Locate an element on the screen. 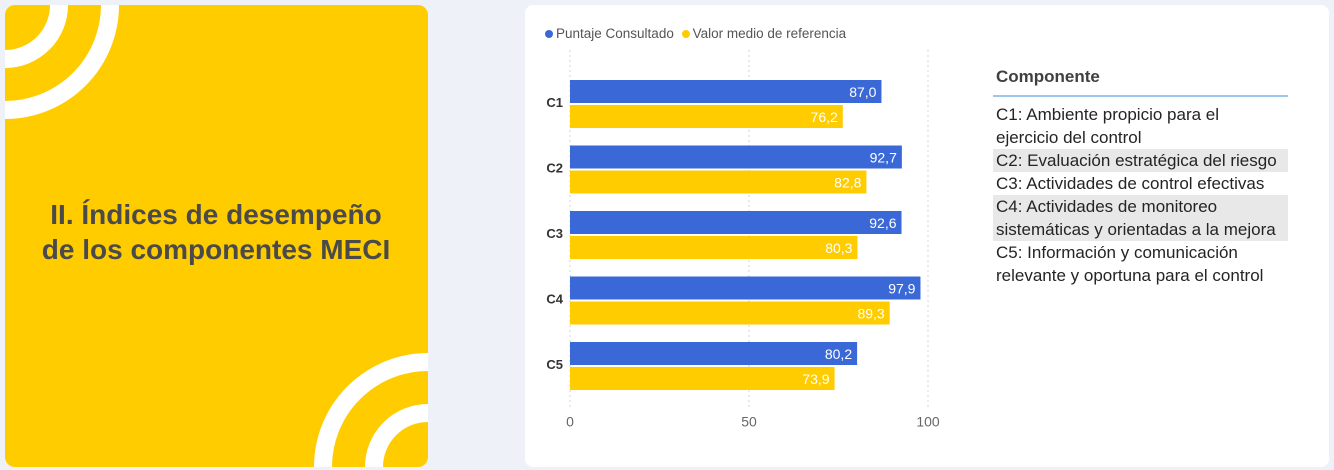 The height and width of the screenshot is (470, 1334). data-label-valor-medio-c2: 82,8 is located at coordinates (847, 183).